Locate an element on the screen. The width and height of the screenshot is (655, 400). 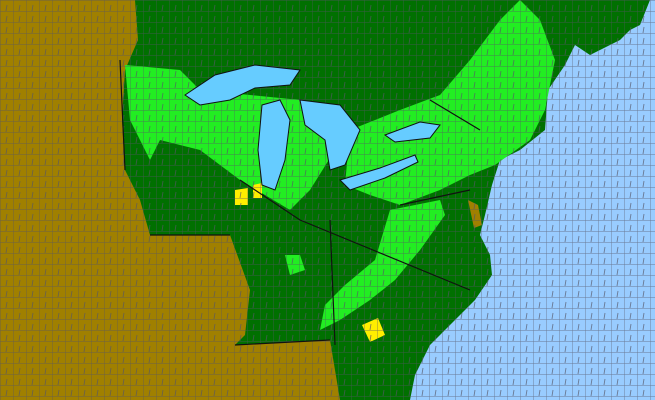
lake-michigan is located at coordinates (274, 145).